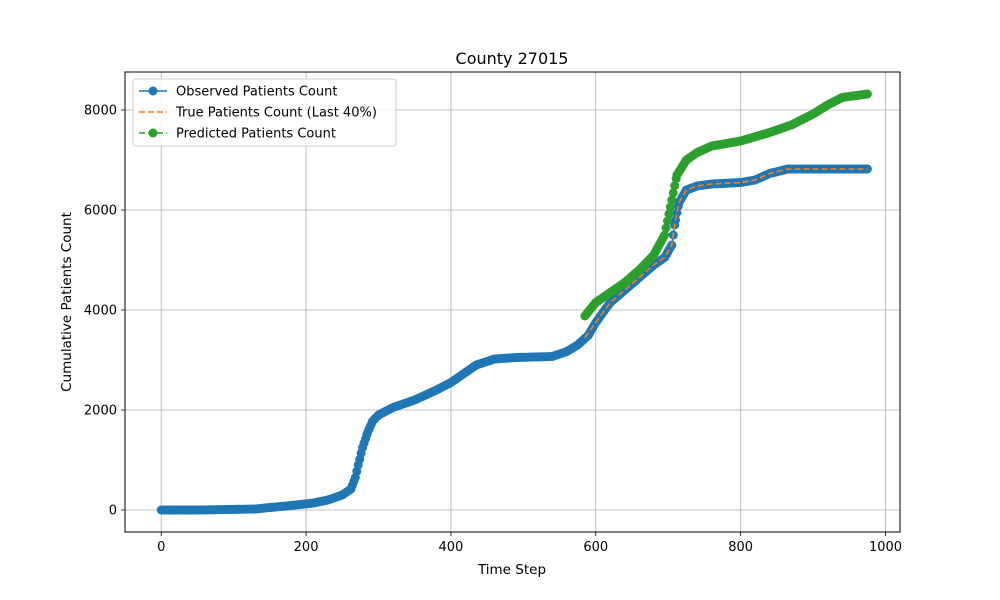 This screenshot has height=600, width=1000. What do you see at coordinates (451, 547) in the screenshot?
I see `x-tick-label: 400` at bounding box center [451, 547].